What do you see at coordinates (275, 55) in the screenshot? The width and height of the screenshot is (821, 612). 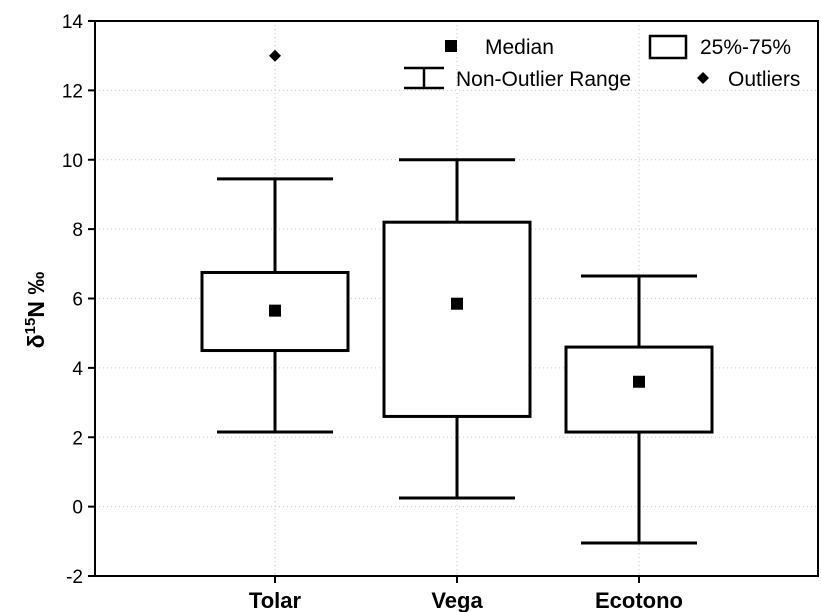 I see `outlier-marker` at bounding box center [275, 55].